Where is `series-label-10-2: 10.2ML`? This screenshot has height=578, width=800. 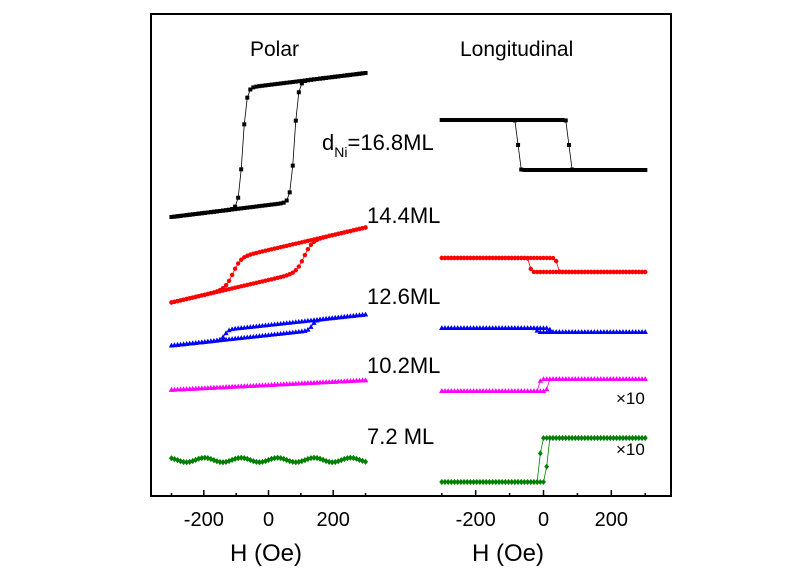
series-label-10-2: 10.2ML is located at coordinates (403, 365).